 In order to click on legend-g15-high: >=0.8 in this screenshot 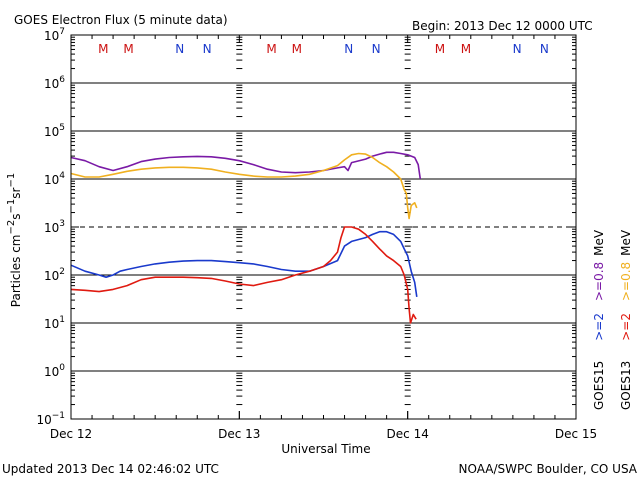, I will do `click(599, 281)`.